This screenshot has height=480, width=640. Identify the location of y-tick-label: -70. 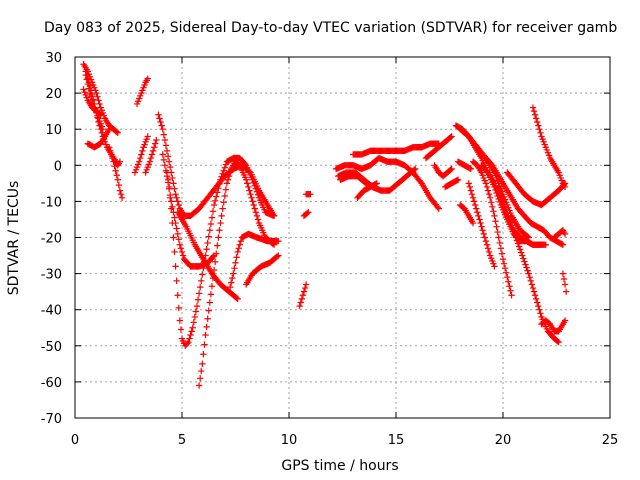
(51, 419).